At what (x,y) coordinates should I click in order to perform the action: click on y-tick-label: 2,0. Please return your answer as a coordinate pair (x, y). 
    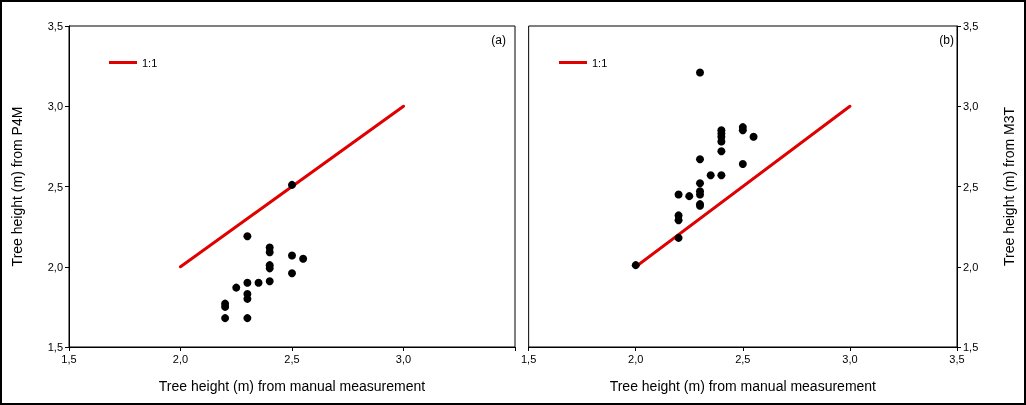
    Looking at the image, I should click on (55, 266).